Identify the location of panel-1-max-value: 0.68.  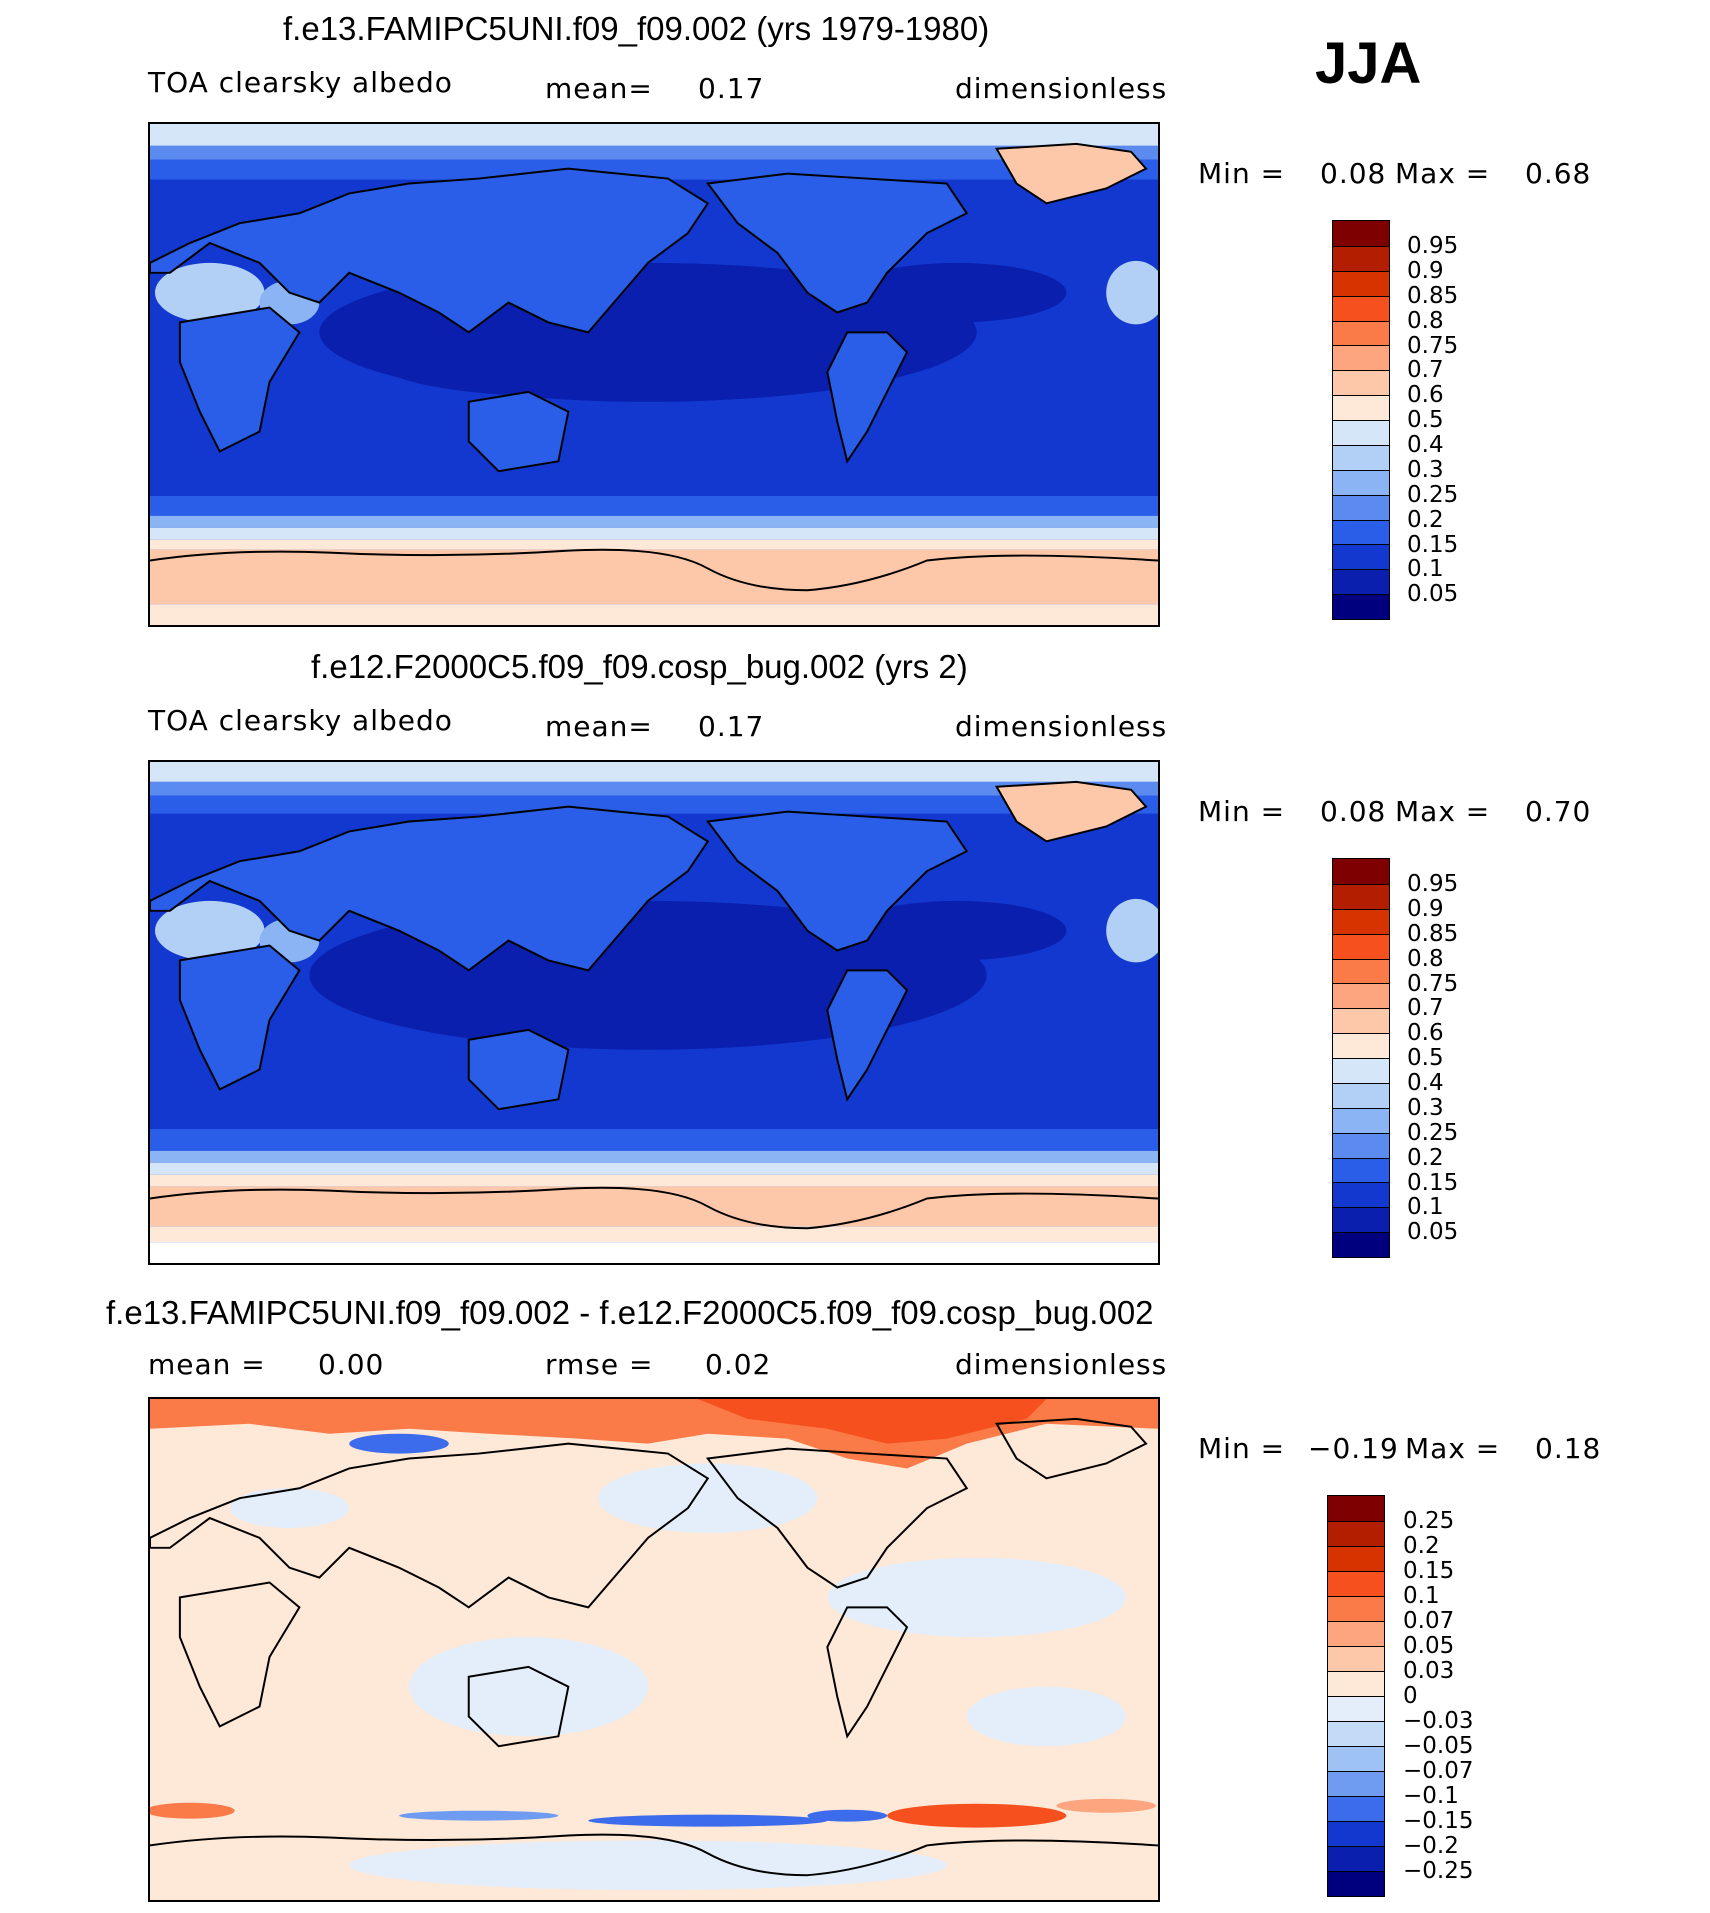
(1558, 173).